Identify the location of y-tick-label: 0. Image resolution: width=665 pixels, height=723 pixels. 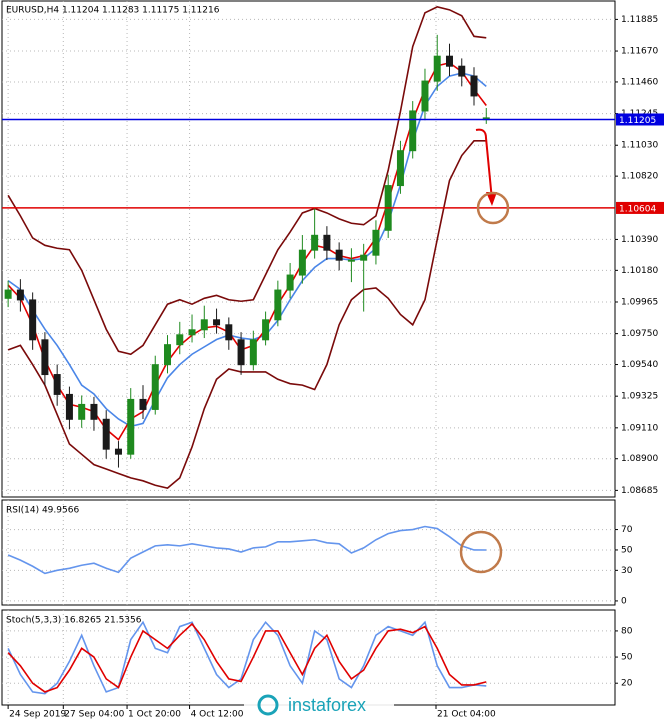
(624, 601).